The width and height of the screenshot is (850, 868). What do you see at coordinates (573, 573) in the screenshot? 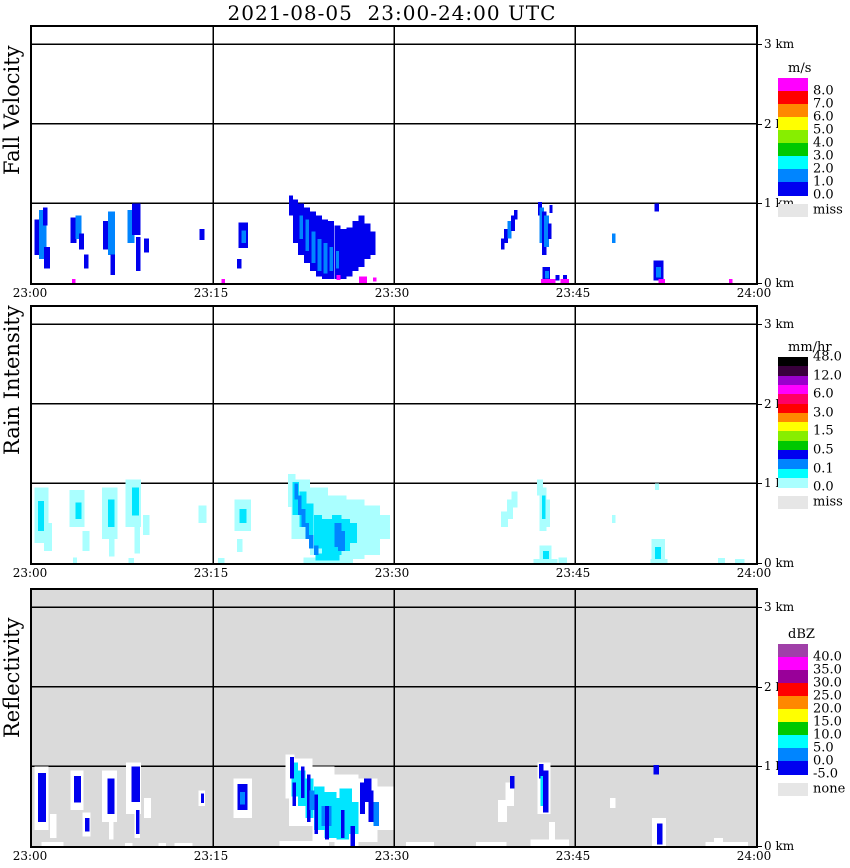
I see `x-tick-label: 23:45` at bounding box center [573, 573].